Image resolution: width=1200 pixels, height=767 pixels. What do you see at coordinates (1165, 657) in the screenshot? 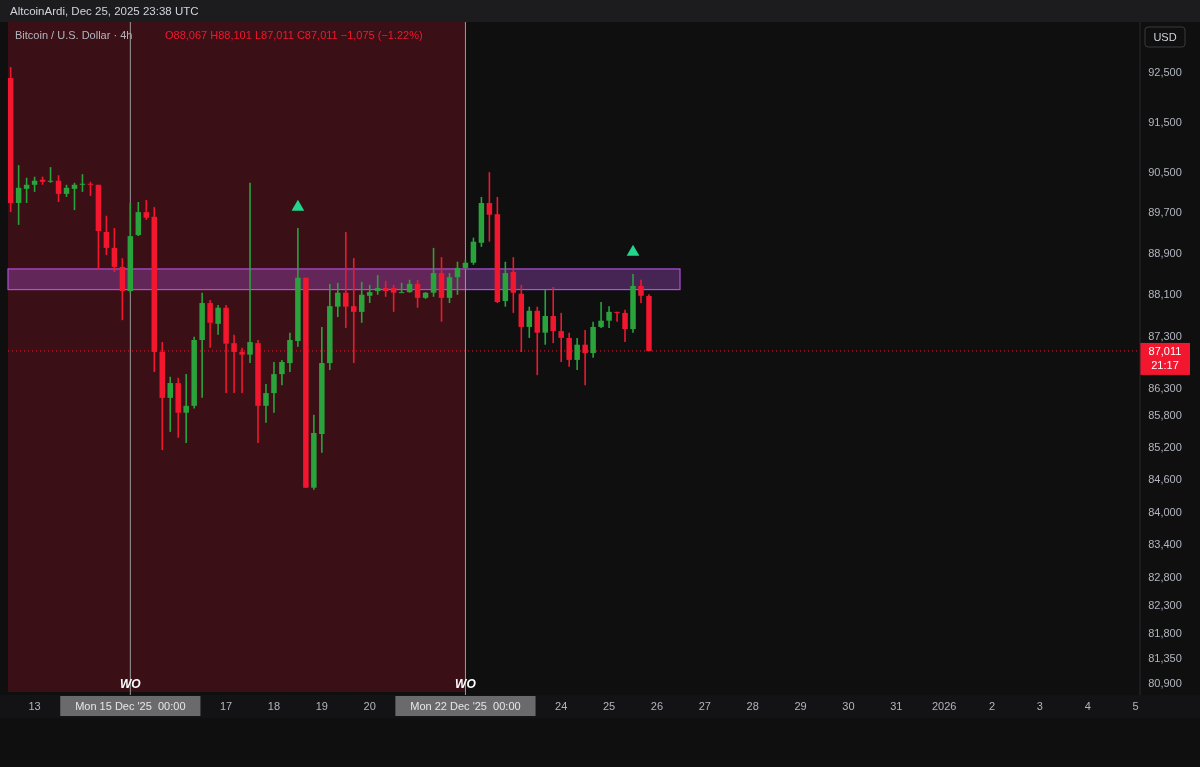
I see `y-tick-label: 81,350` at bounding box center [1165, 657].